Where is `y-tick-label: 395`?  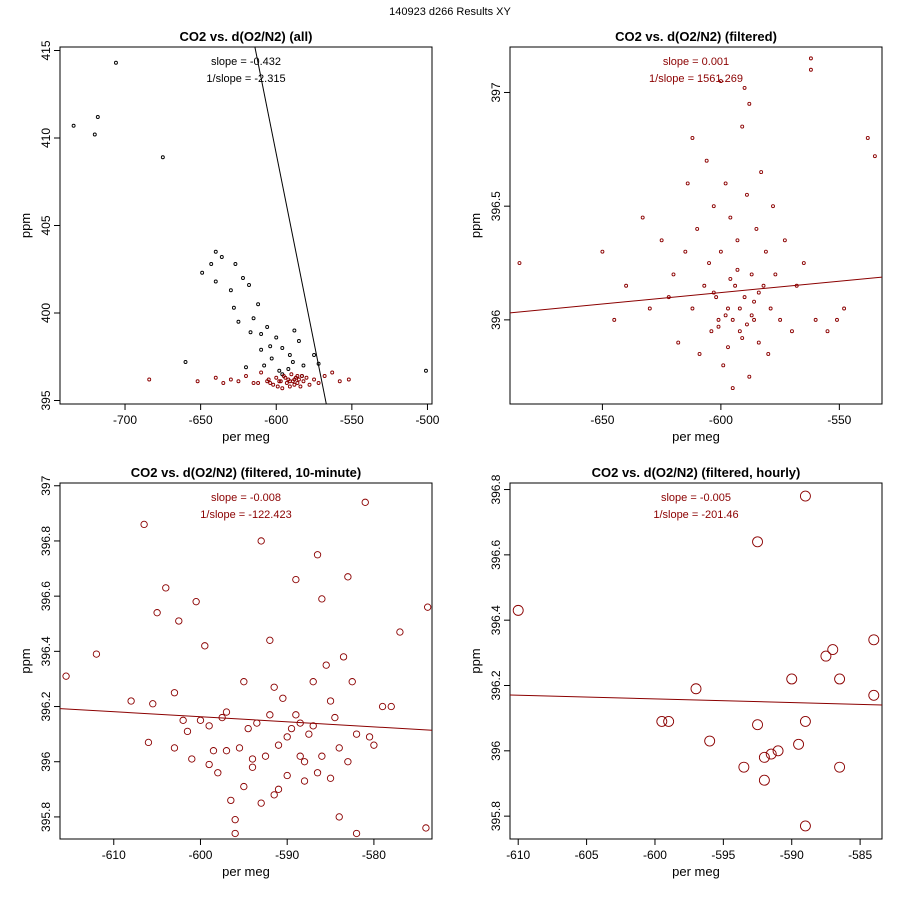
y-tick-label: 395 is located at coordinates (46, 400).